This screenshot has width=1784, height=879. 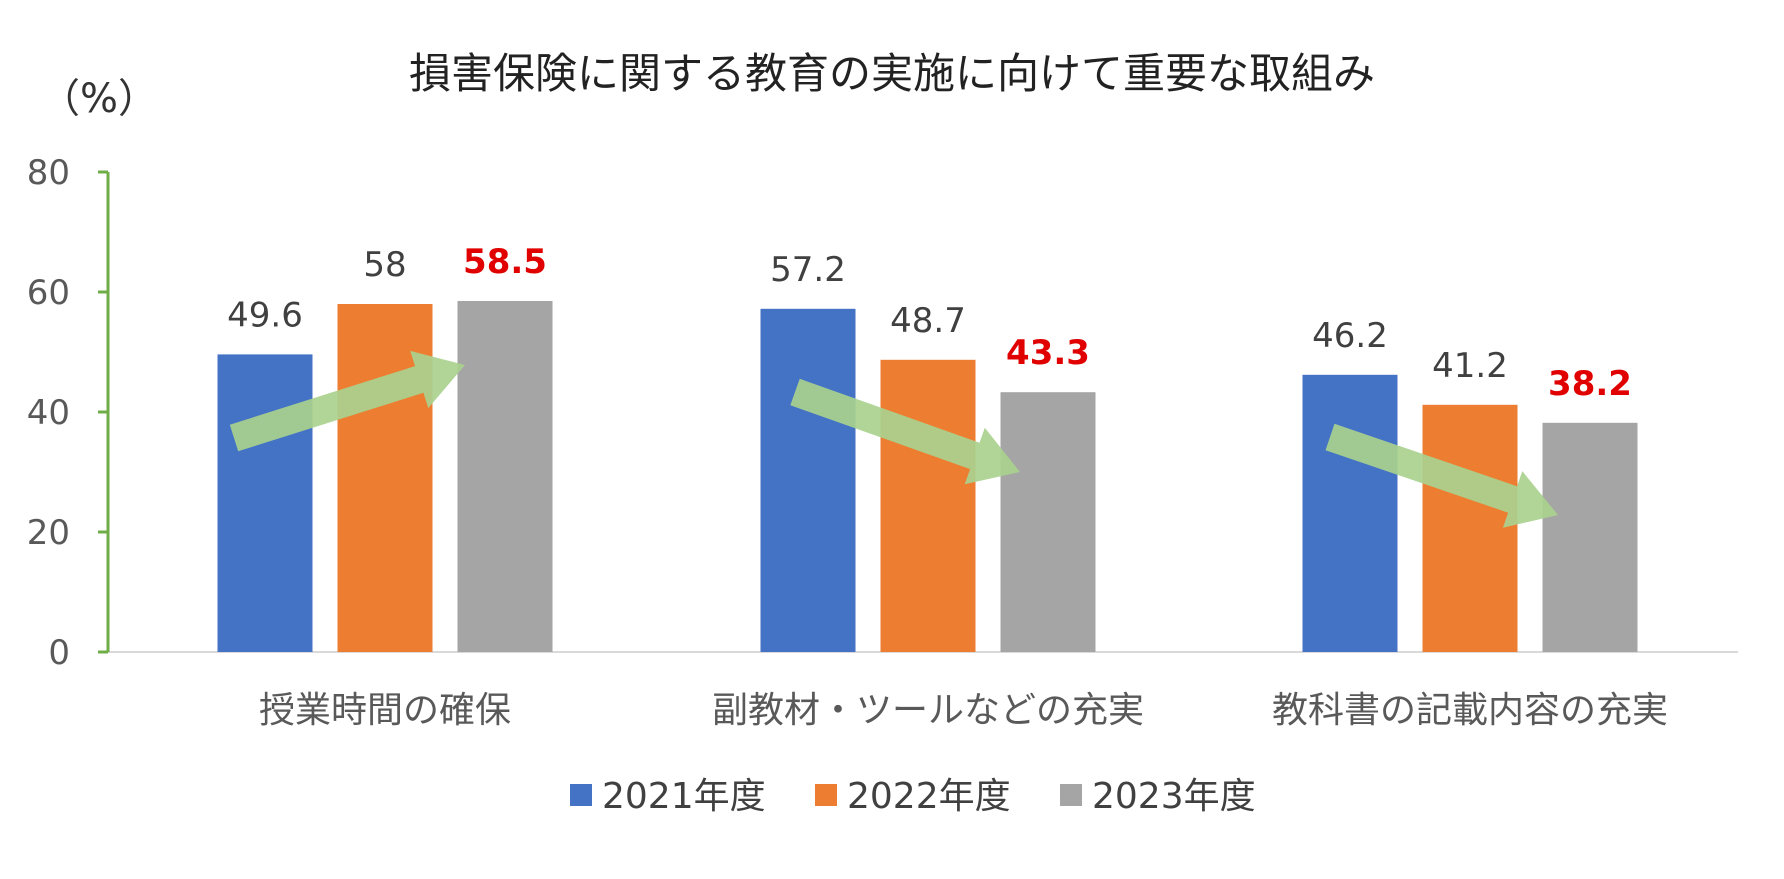 I want to click on legend-label: 2022年度, so click(x=929, y=796).